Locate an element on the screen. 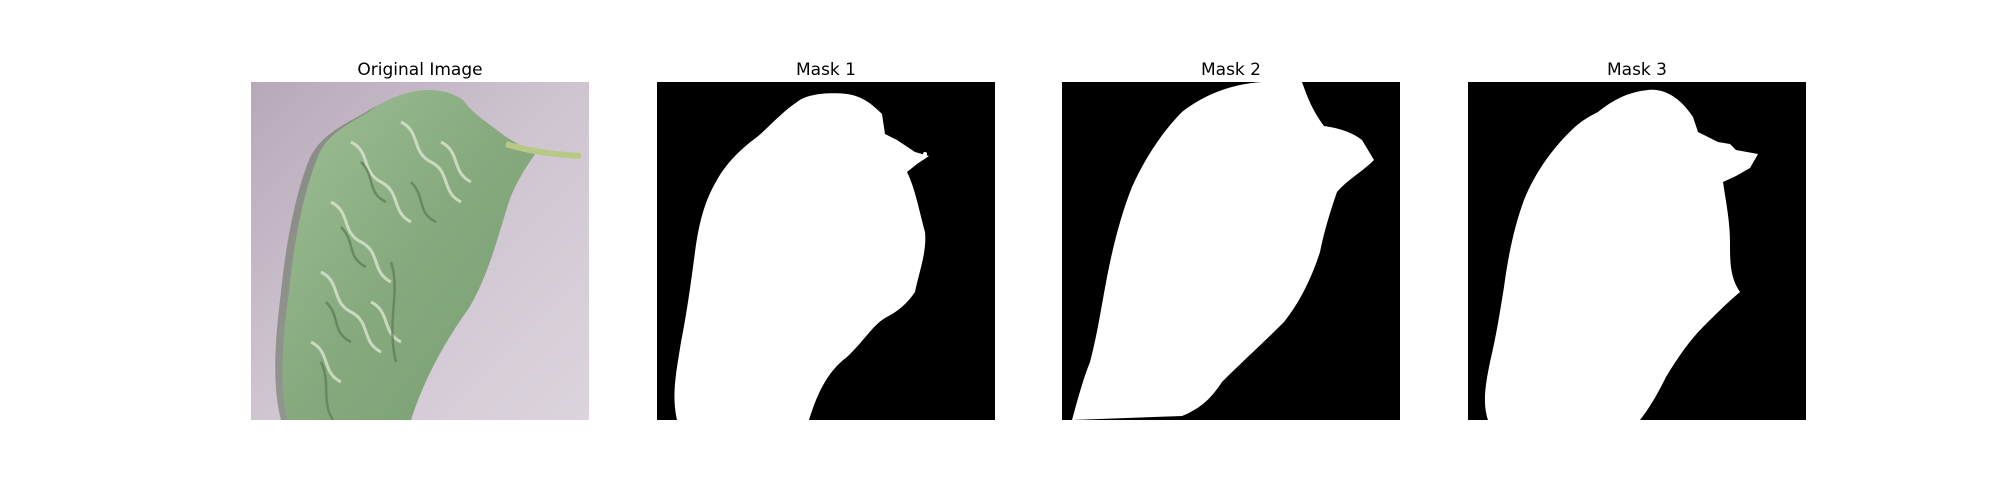 Image resolution: width=2000 pixels, height=500 pixels. mask-3-image is located at coordinates (1637, 251).